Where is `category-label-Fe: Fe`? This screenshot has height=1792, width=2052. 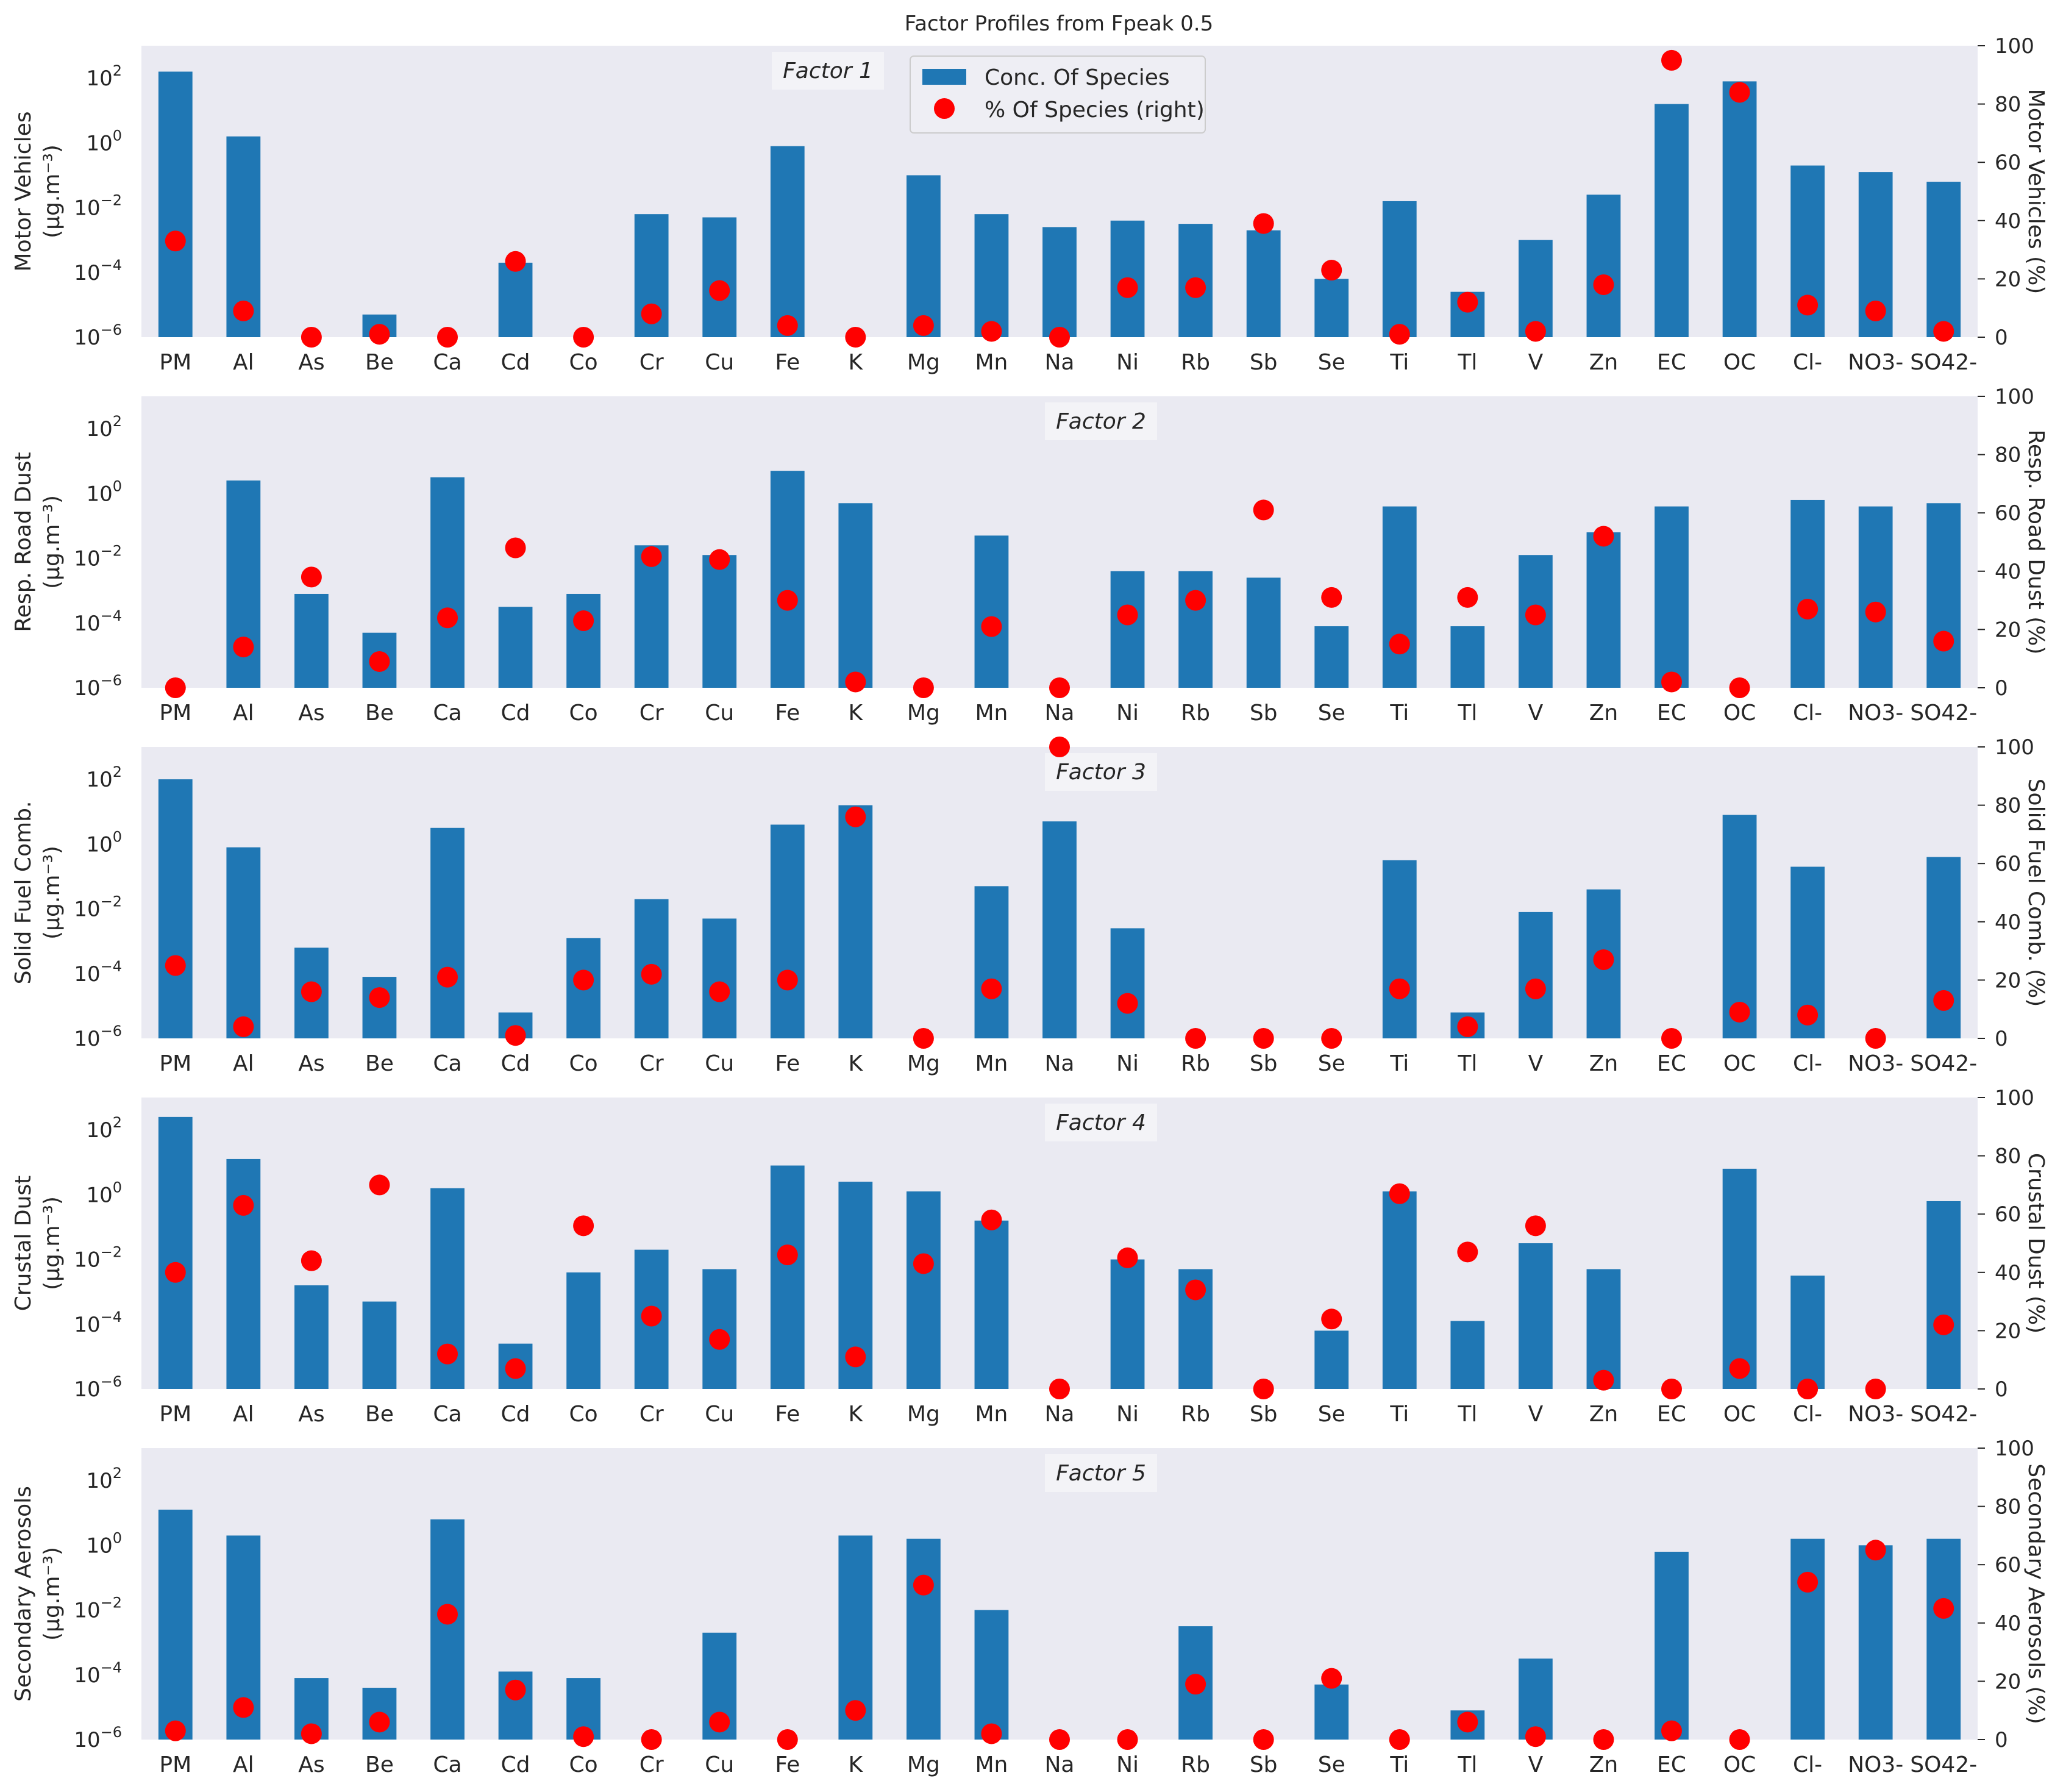
category-label-Fe: Fe is located at coordinates (787, 1764).